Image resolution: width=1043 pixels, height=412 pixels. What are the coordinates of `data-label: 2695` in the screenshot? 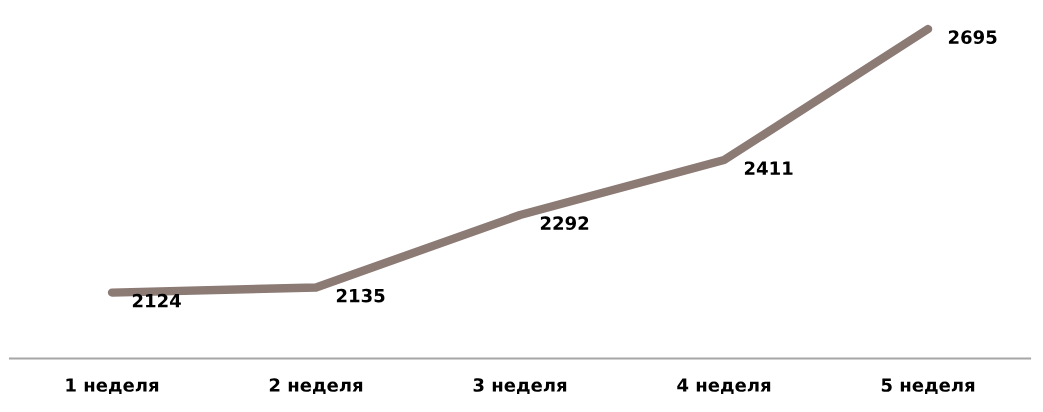 It's located at (972, 37).